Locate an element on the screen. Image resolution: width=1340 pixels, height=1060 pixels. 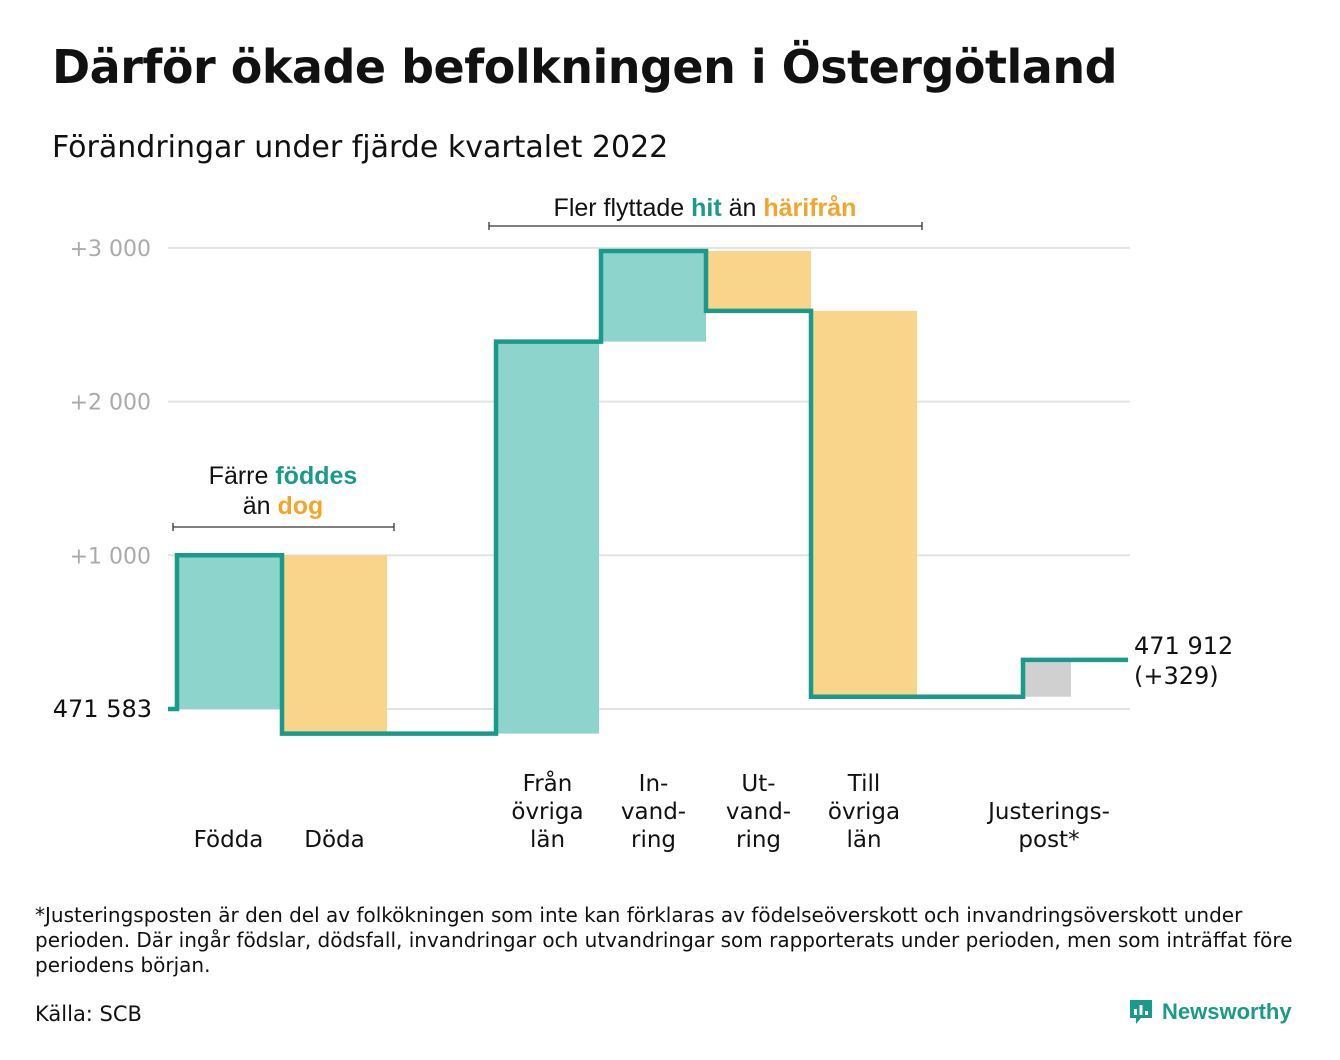
category-label: Födda is located at coordinates (229, 840).